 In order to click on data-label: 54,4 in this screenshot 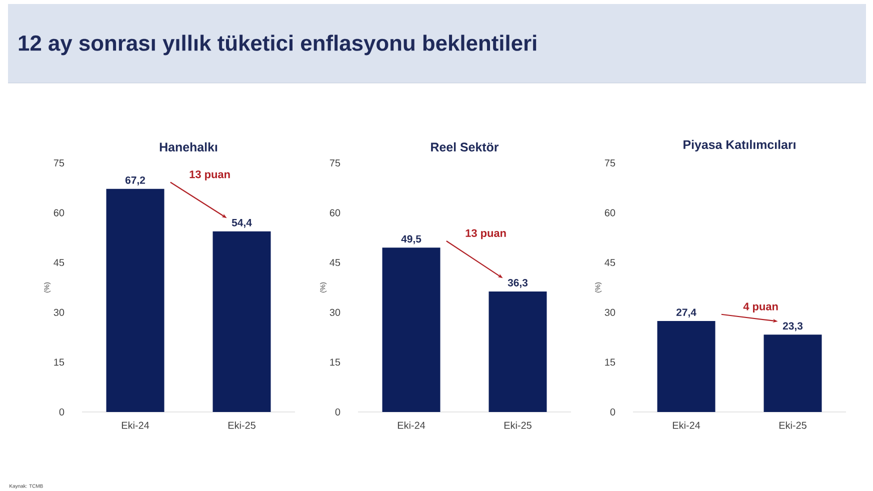, I will do `click(242, 223)`.